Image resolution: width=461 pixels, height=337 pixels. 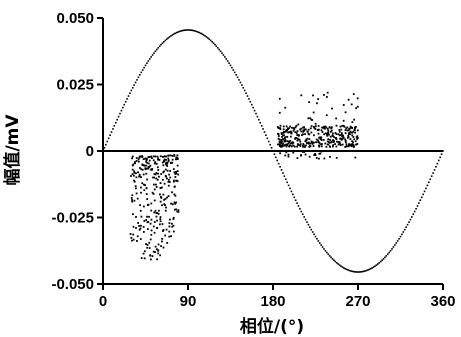 I want to click on y-tick-label: 0, so click(x=90, y=151).